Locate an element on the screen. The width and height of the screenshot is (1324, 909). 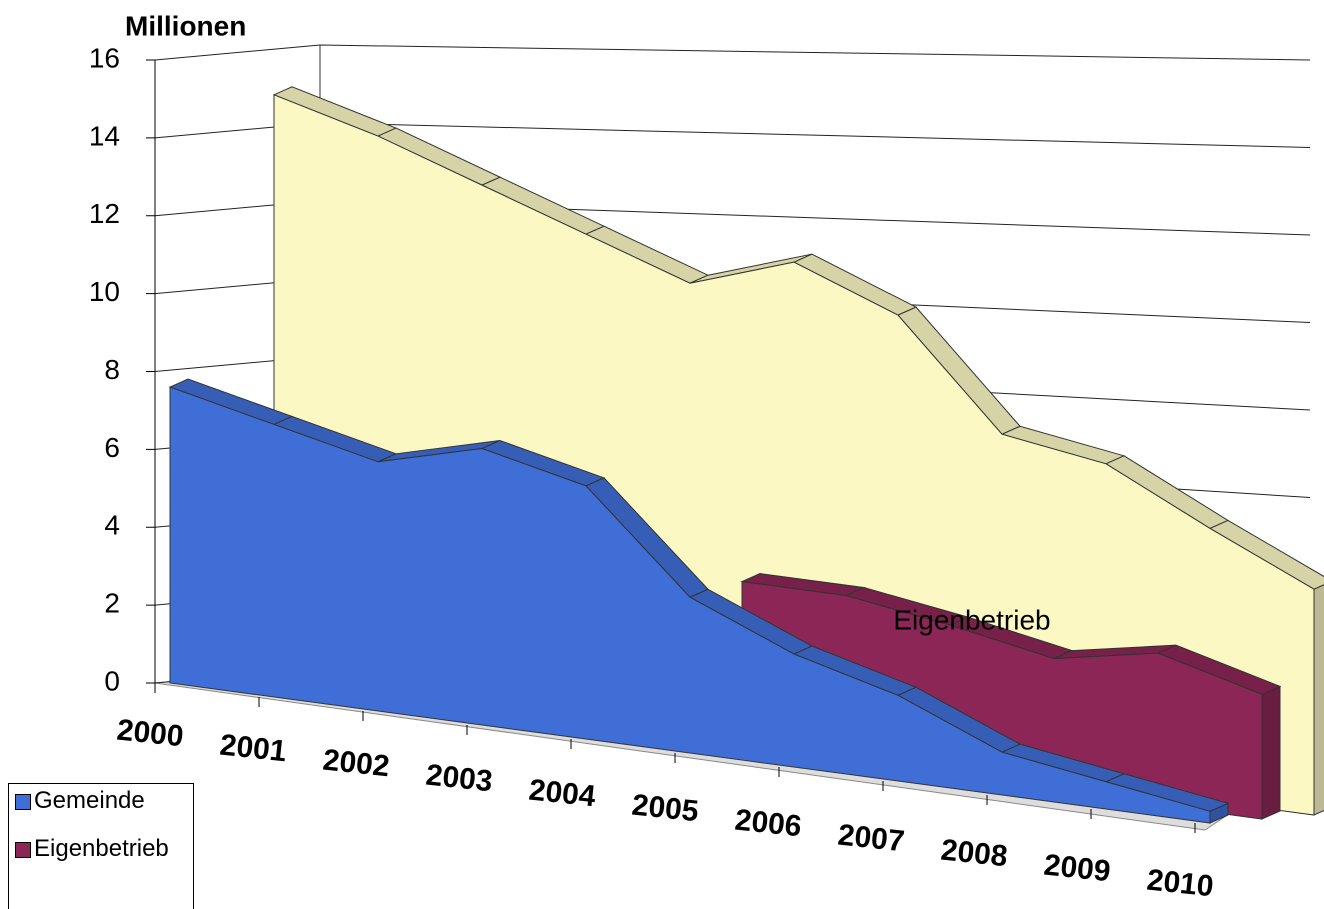
x-tick-label: 2006 is located at coordinates (768, 824).